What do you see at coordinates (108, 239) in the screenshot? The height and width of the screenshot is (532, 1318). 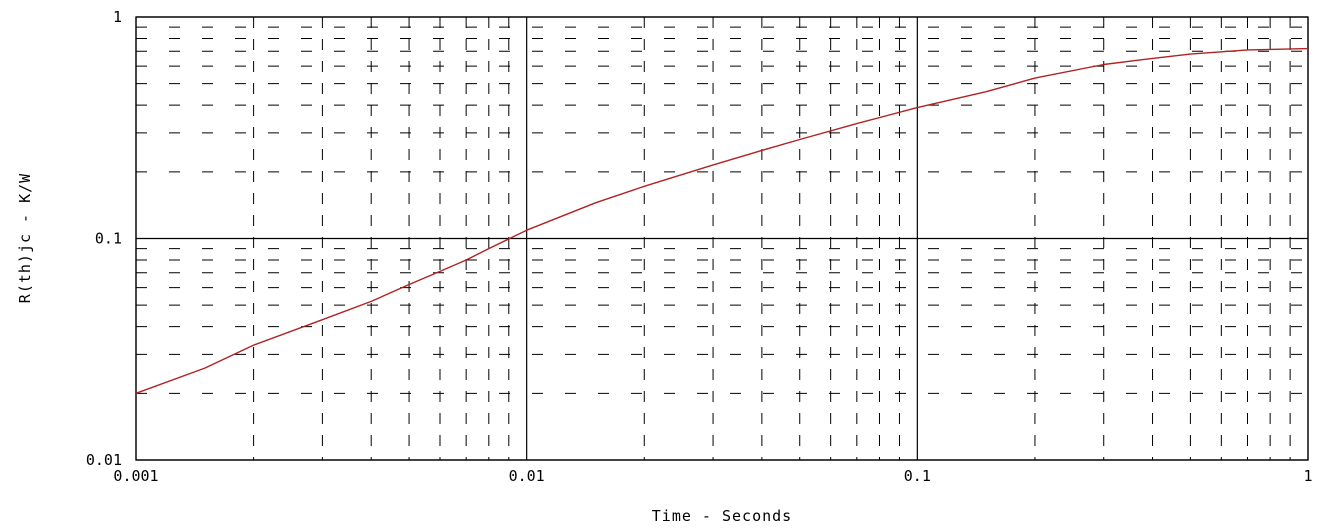 I see `y-tick-label: 0.1` at bounding box center [108, 239].